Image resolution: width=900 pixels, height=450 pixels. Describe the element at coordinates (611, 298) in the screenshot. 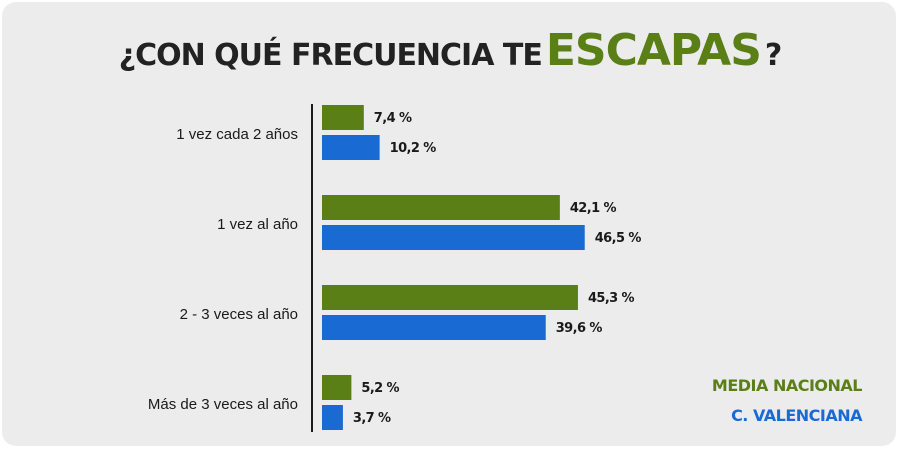

I see `value-label: 45,3 %` at that location.